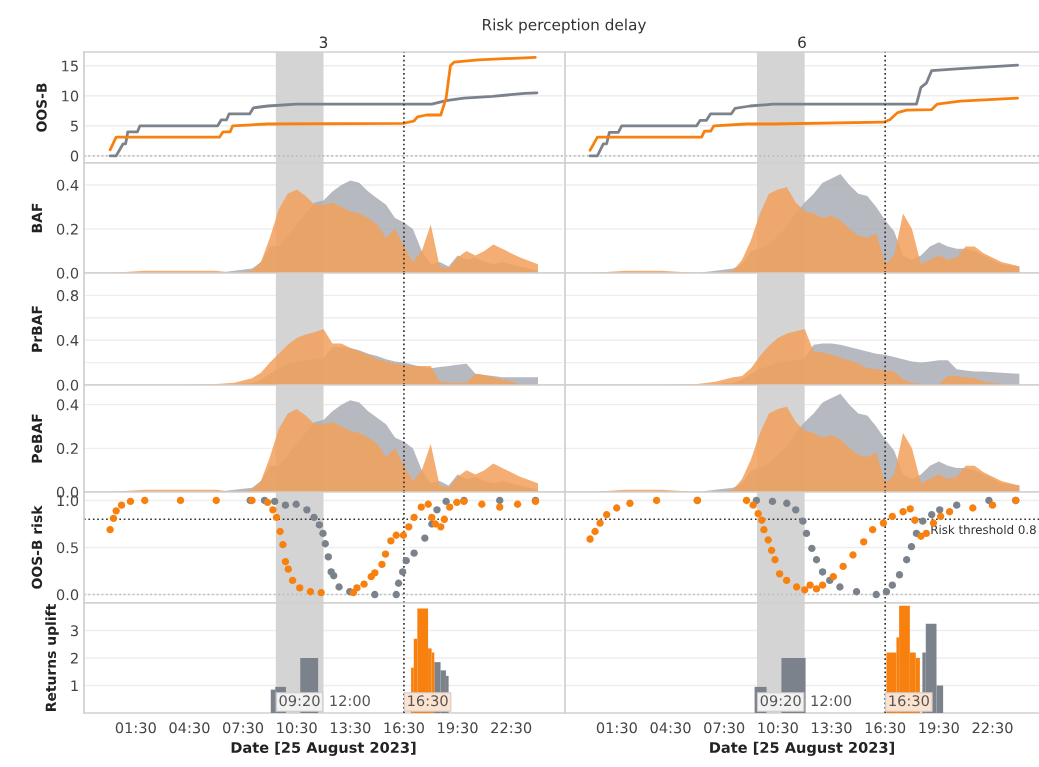  I want to click on y-tick-label: 1, so click(74, 686).